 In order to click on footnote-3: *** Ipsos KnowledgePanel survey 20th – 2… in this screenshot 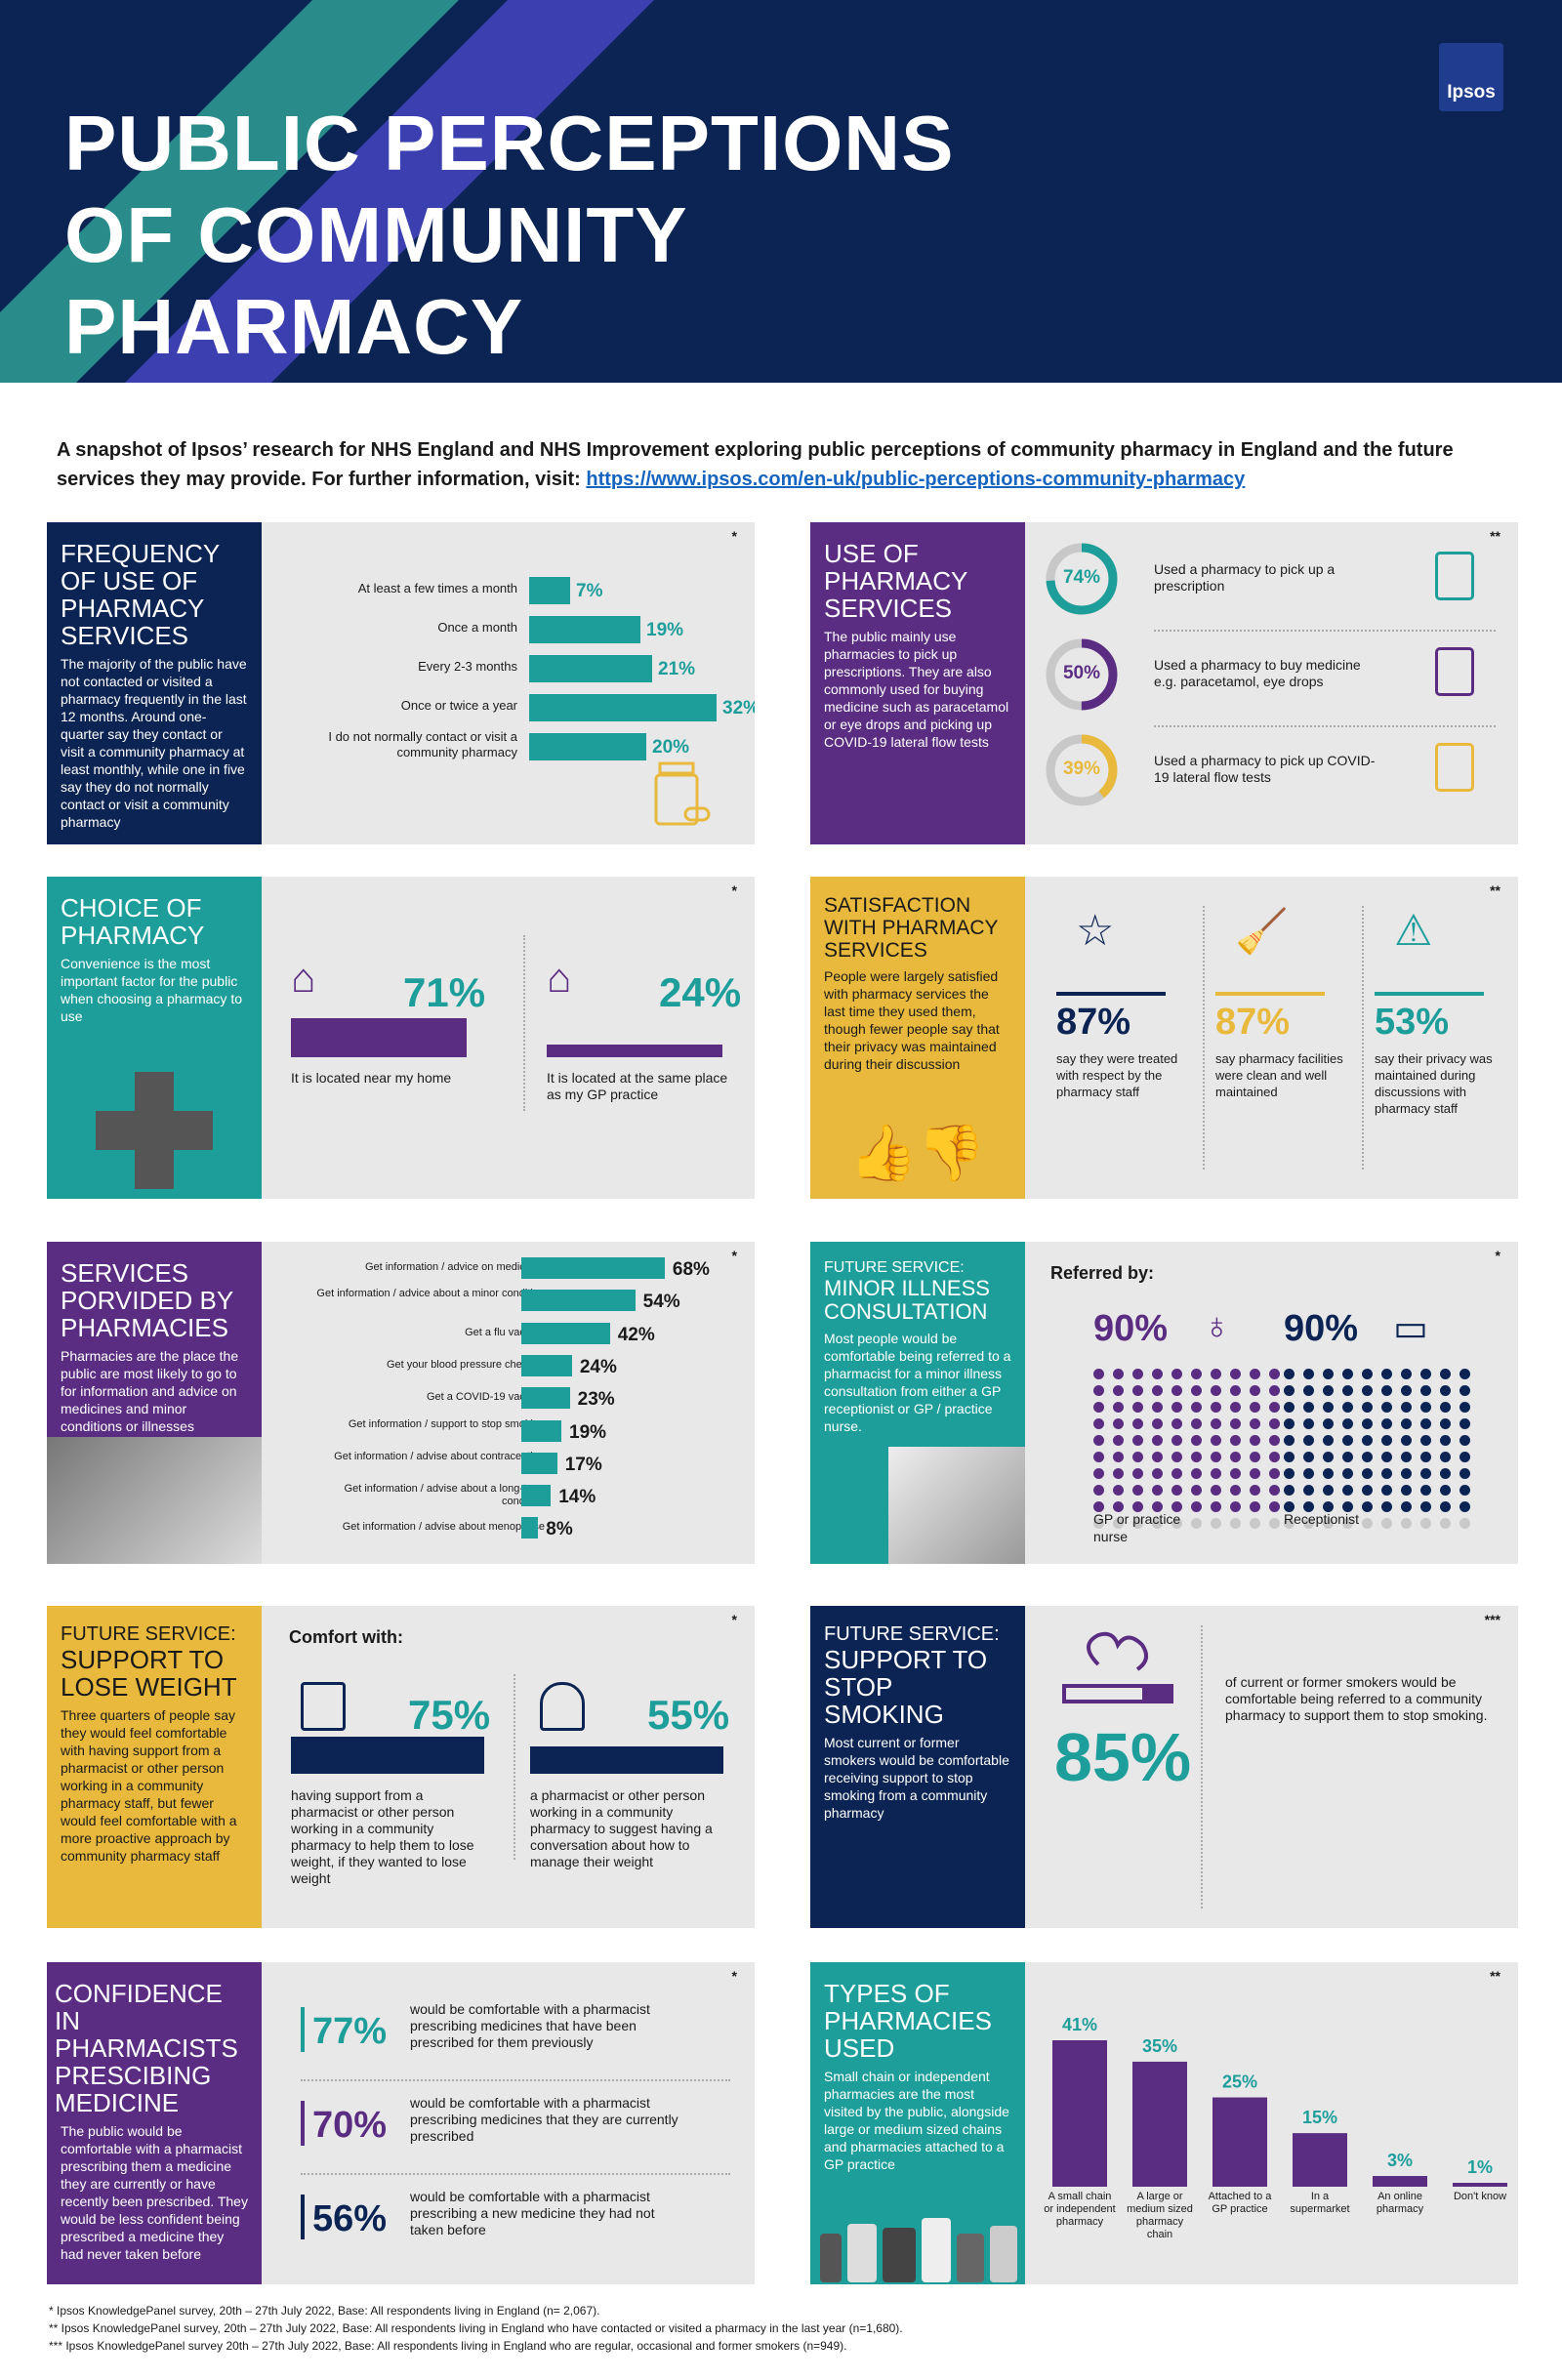, I will do `click(448, 2346)`.